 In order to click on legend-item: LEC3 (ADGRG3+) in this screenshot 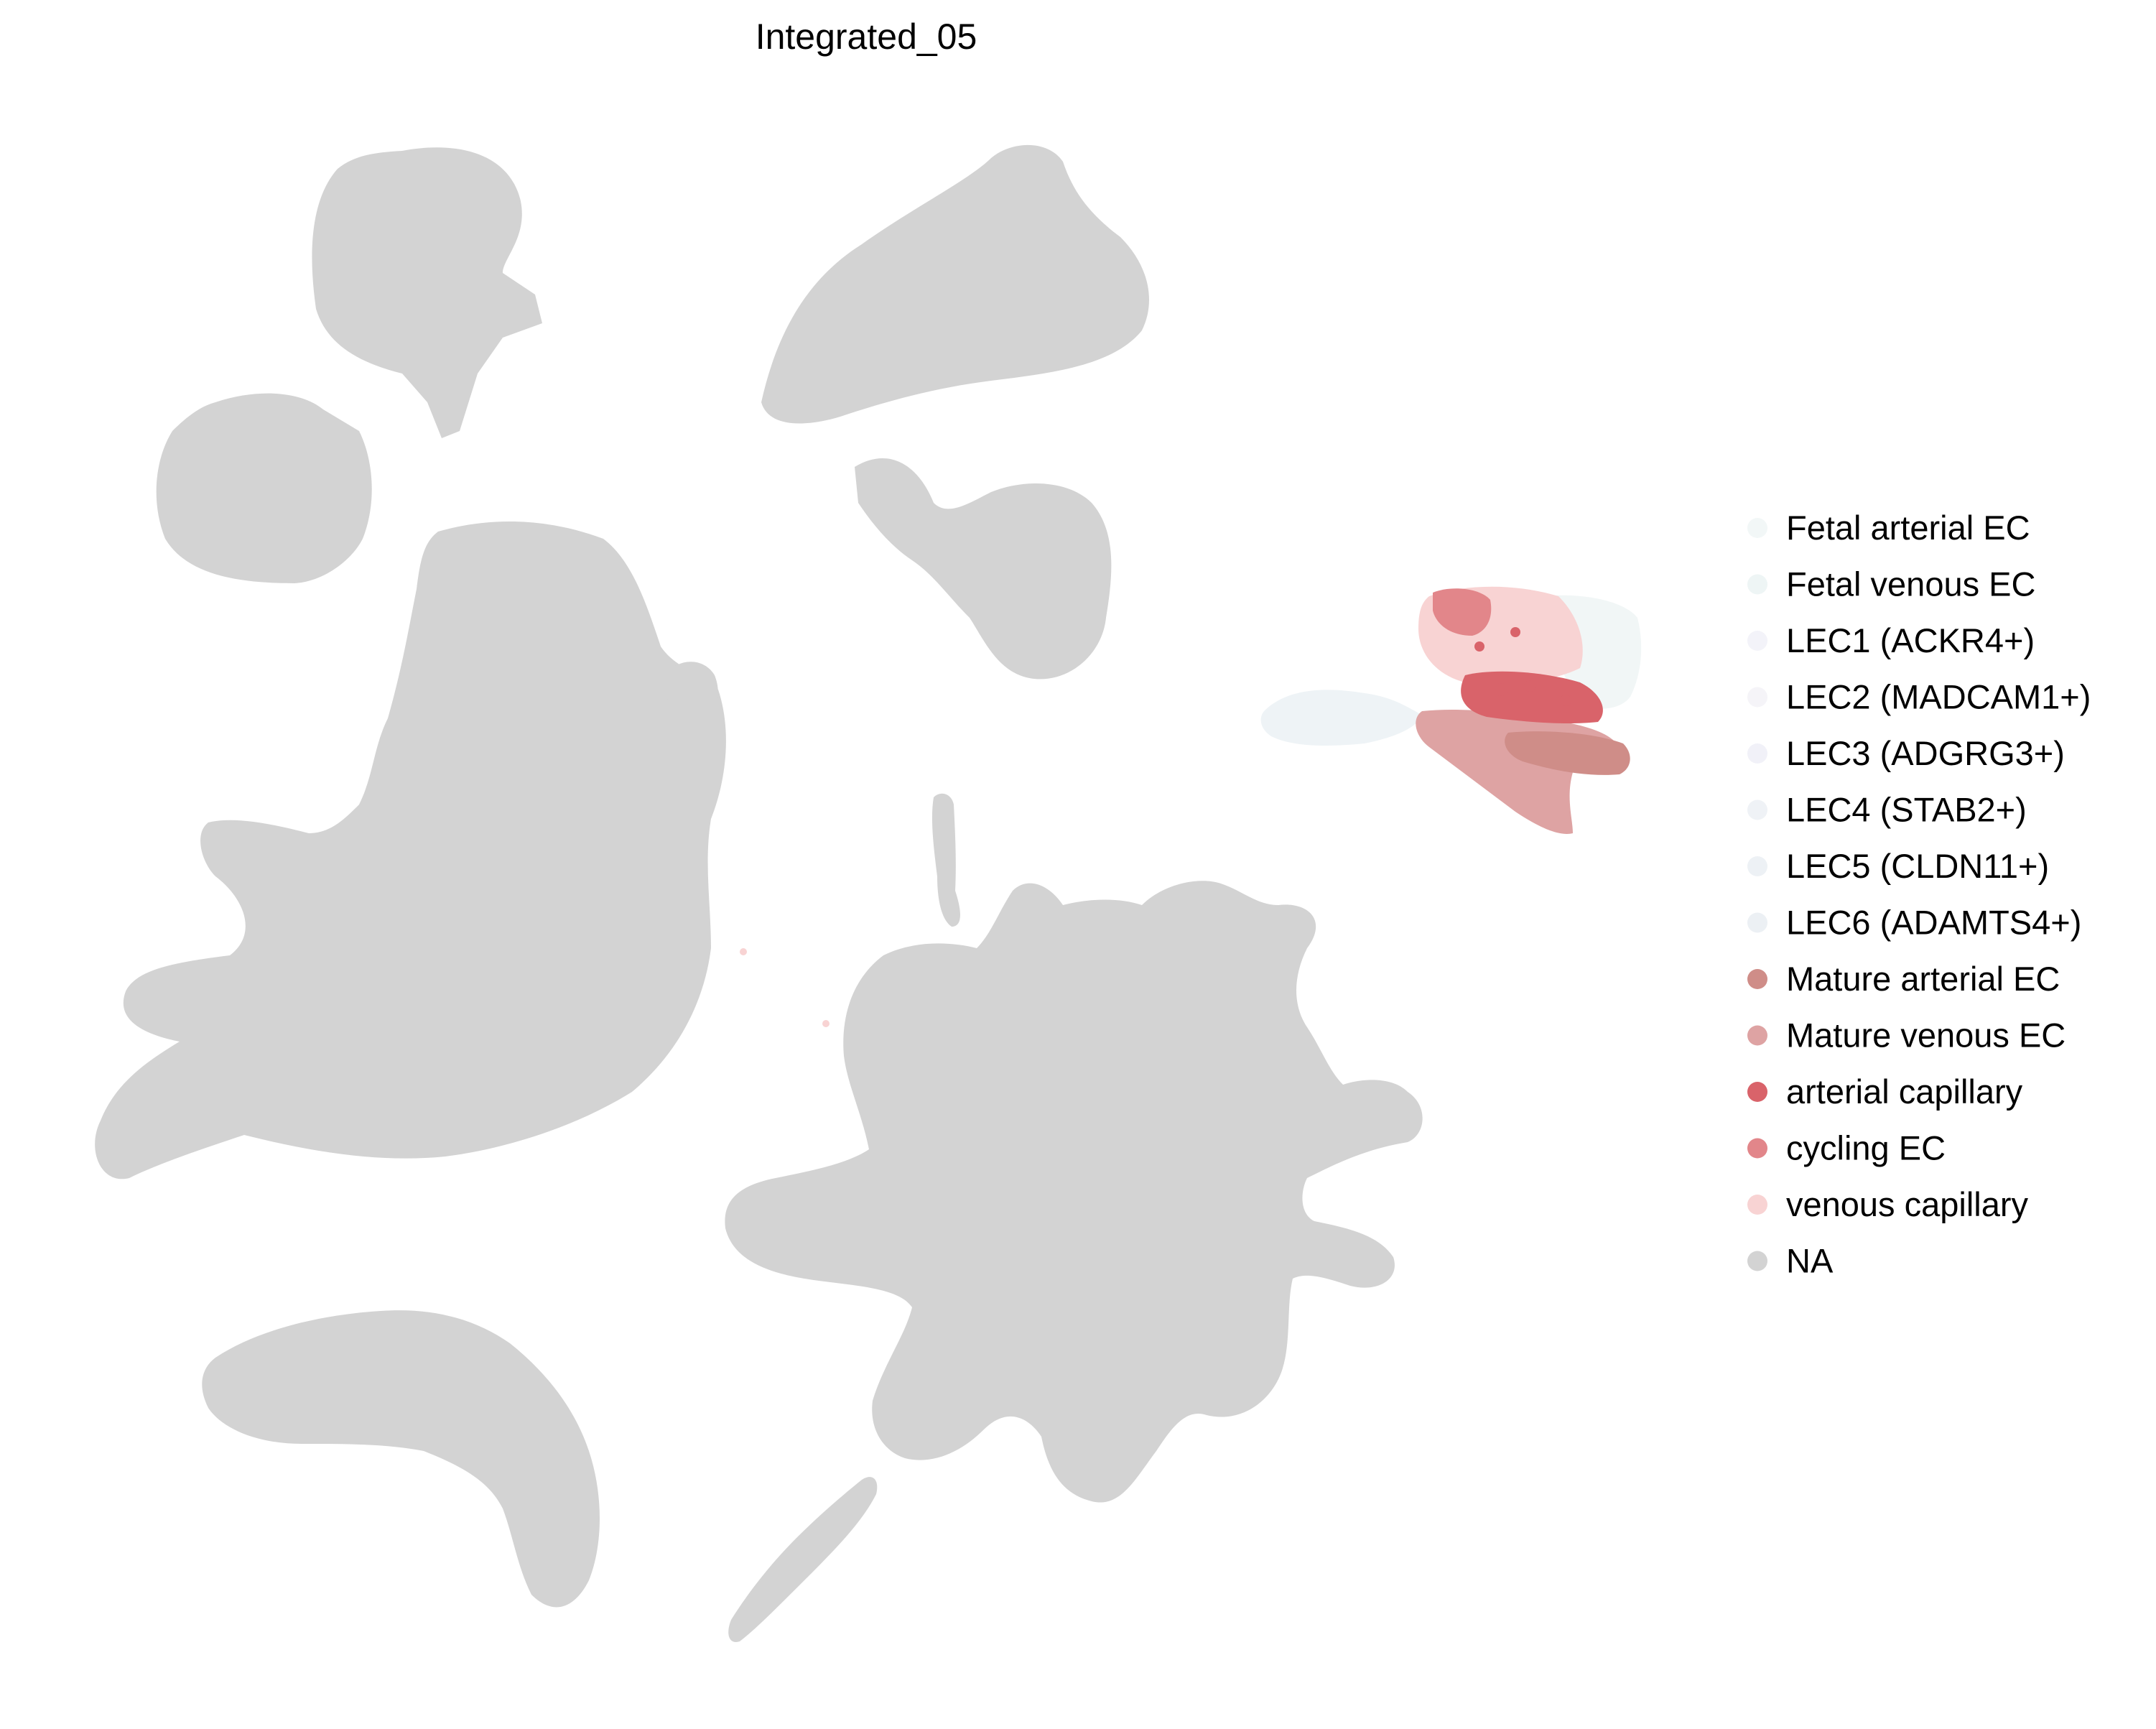, I will do `click(1906, 753)`.